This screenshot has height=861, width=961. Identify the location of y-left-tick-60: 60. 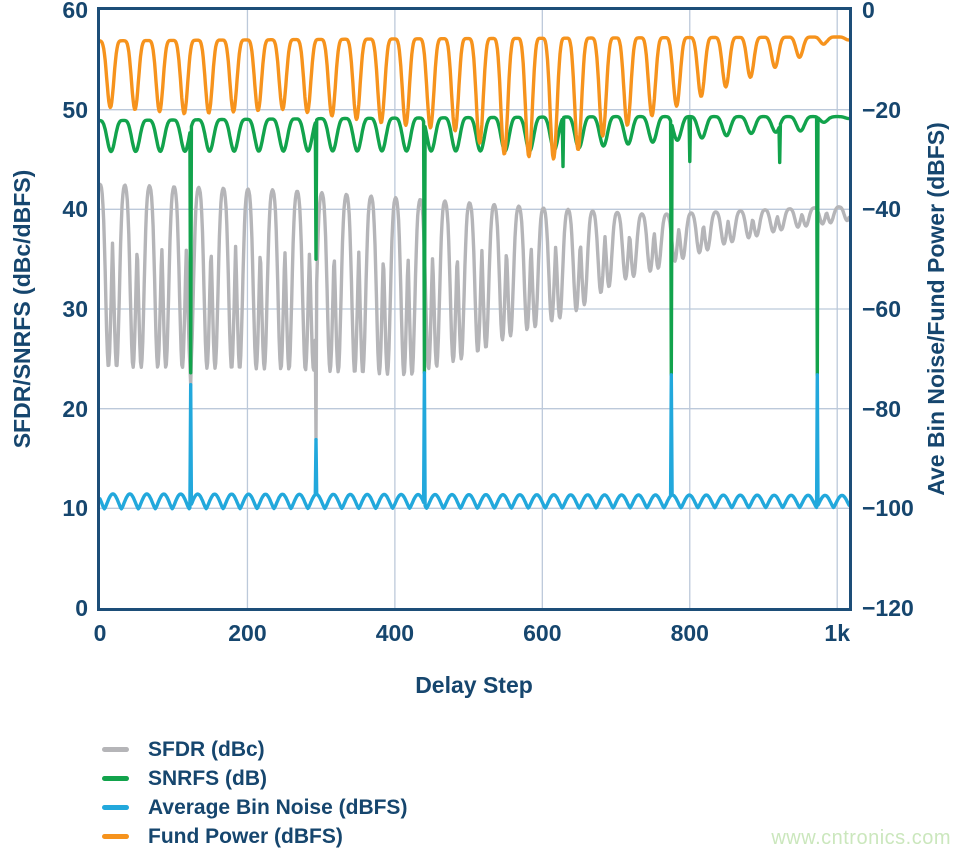
(75, 11).